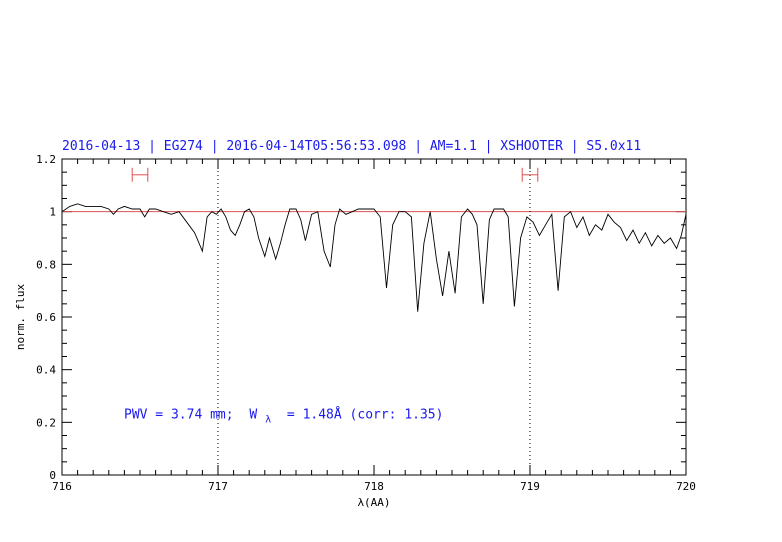  Describe the element at coordinates (253, 414) in the screenshot. I see `w-prefix: W` at that location.